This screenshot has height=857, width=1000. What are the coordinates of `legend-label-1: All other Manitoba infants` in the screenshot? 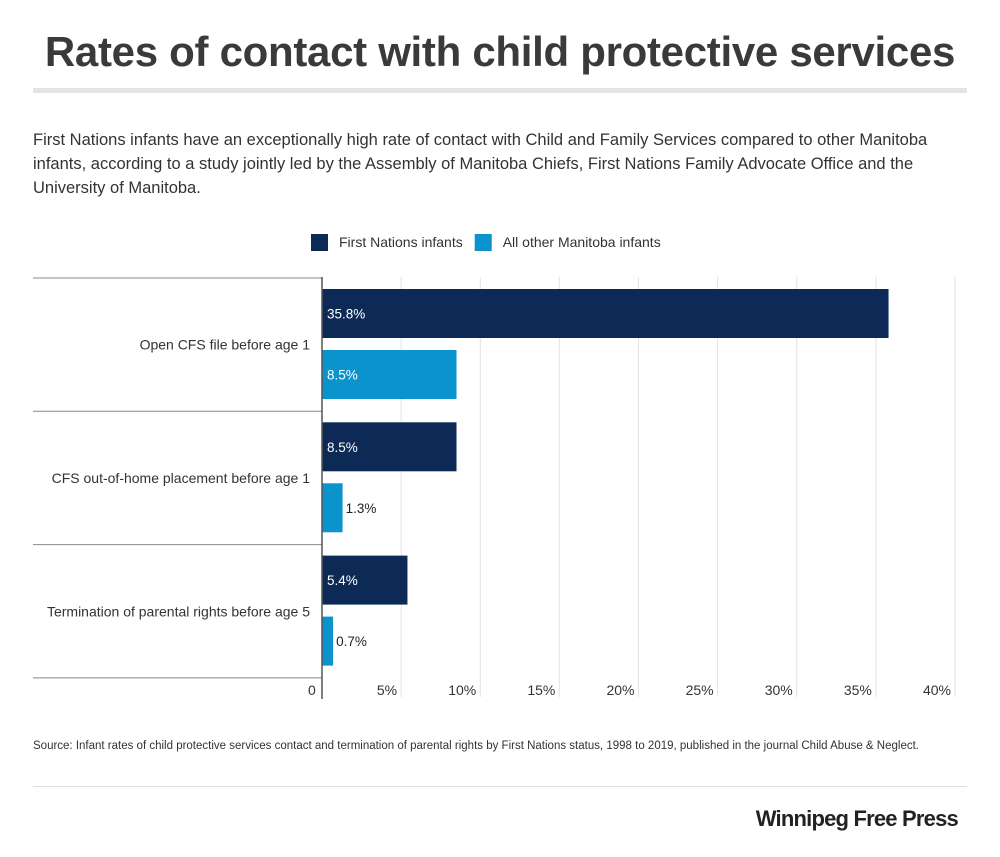 It's located at (582, 242).